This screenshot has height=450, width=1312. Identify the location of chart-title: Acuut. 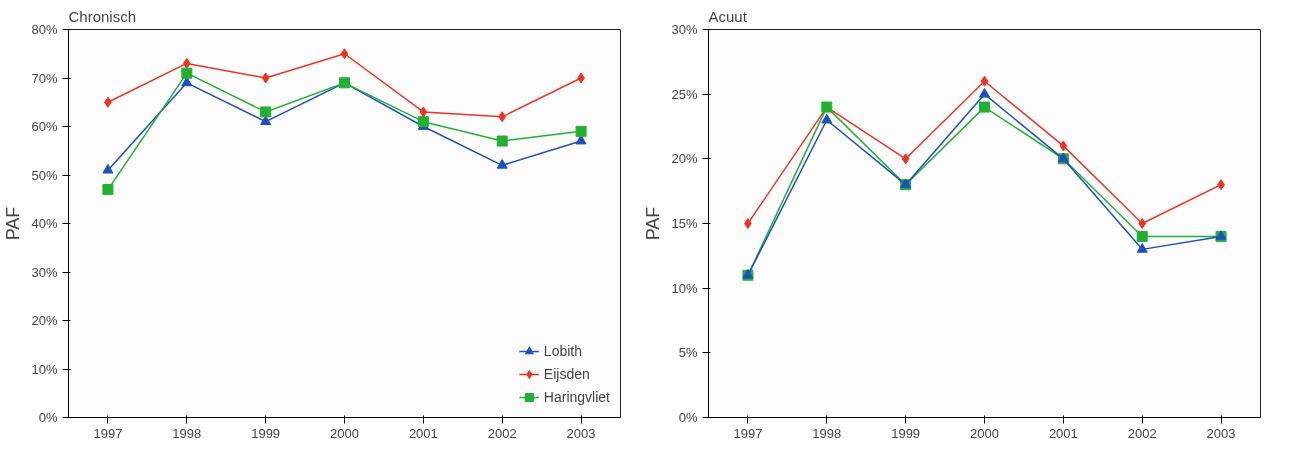
(728, 16).